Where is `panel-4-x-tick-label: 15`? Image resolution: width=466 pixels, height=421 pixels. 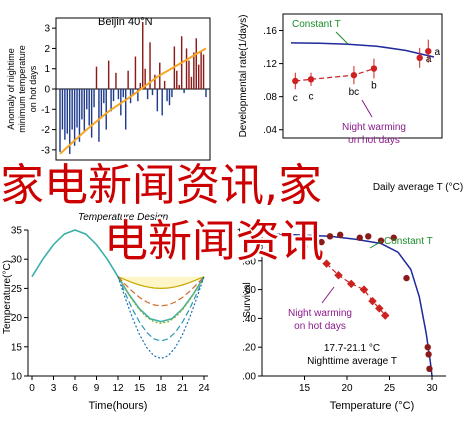
panel-4-x-tick-label: 15 is located at coordinates (305, 388).